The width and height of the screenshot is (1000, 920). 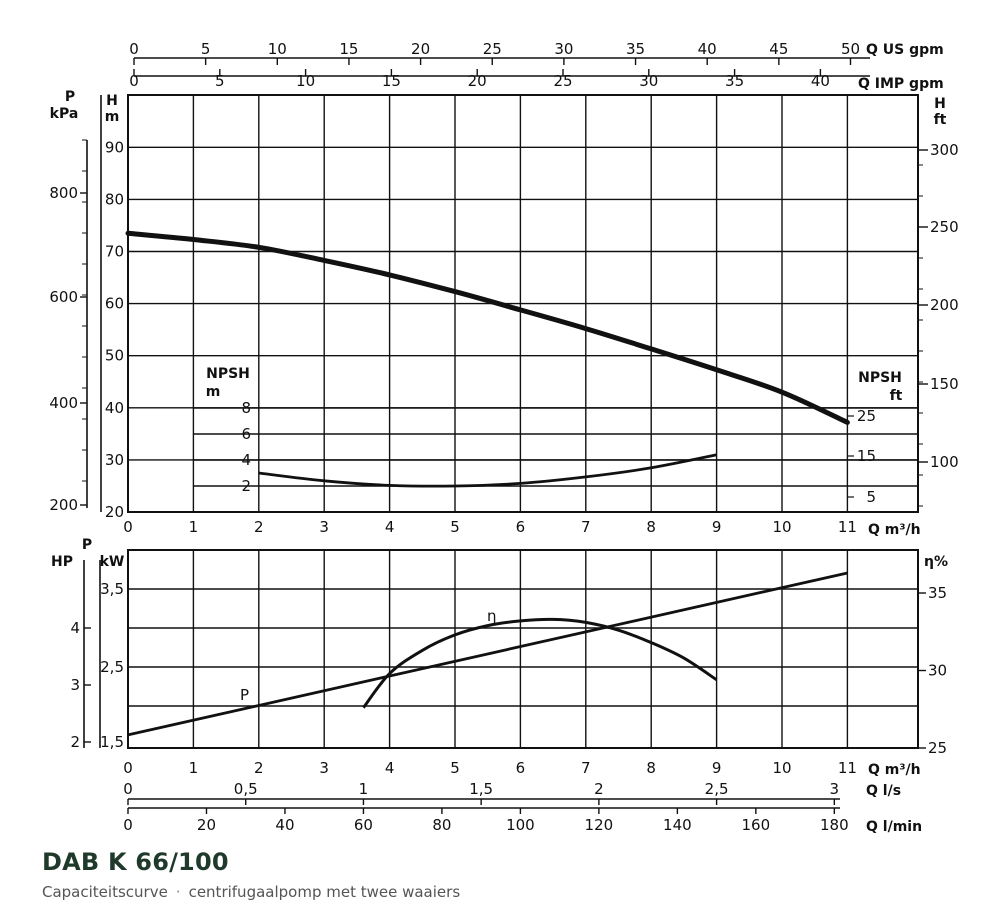 What do you see at coordinates (540, 663) in the screenshot?
I see `efficiency-curve` at bounding box center [540, 663].